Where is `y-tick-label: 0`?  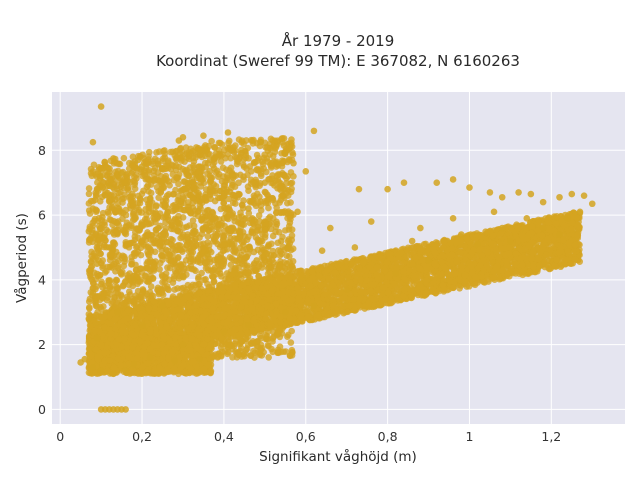
y-tick-label: 0 is located at coordinates (42, 409).